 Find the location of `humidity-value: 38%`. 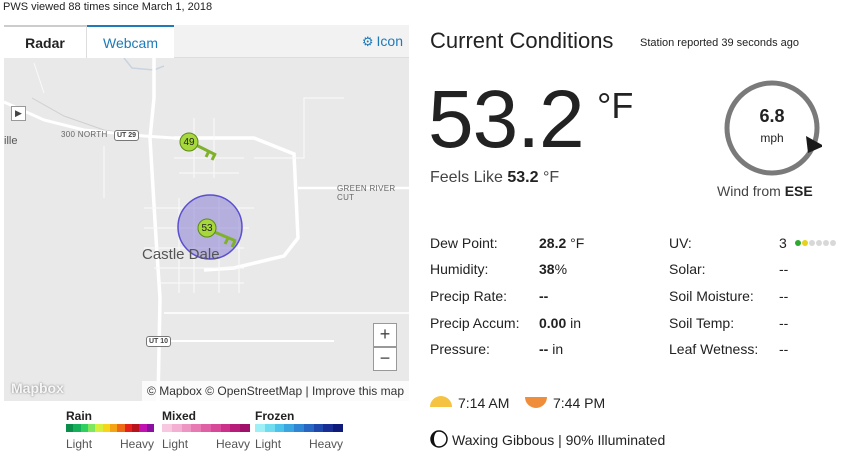

humidity-value: 38% is located at coordinates (553, 269).